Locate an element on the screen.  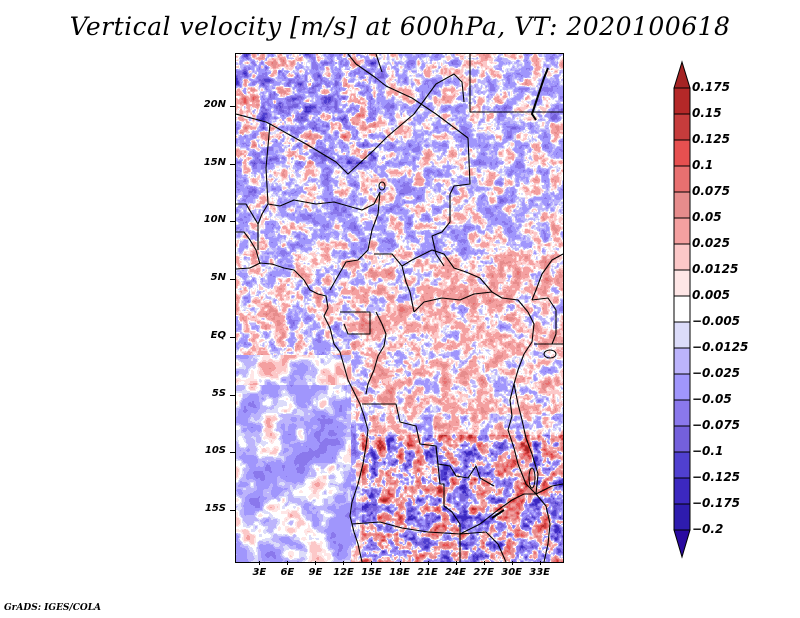
border-malawi is located at coordinates (532, 466).